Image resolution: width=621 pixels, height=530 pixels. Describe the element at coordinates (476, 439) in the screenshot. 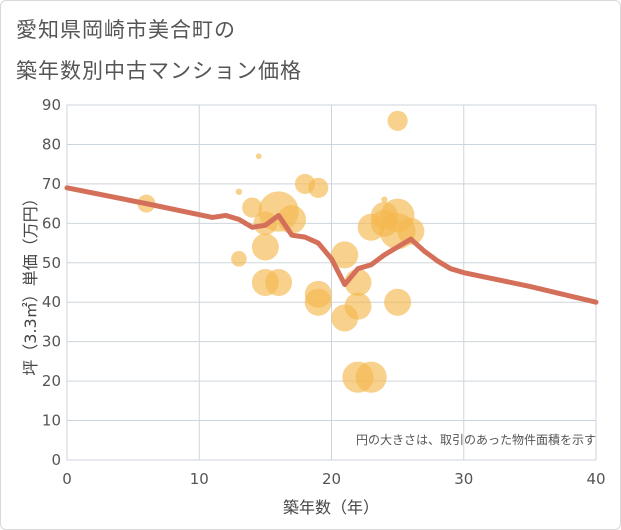

I see `size-note: 円の大きさは、取引のあった物件面積を示す` at that location.